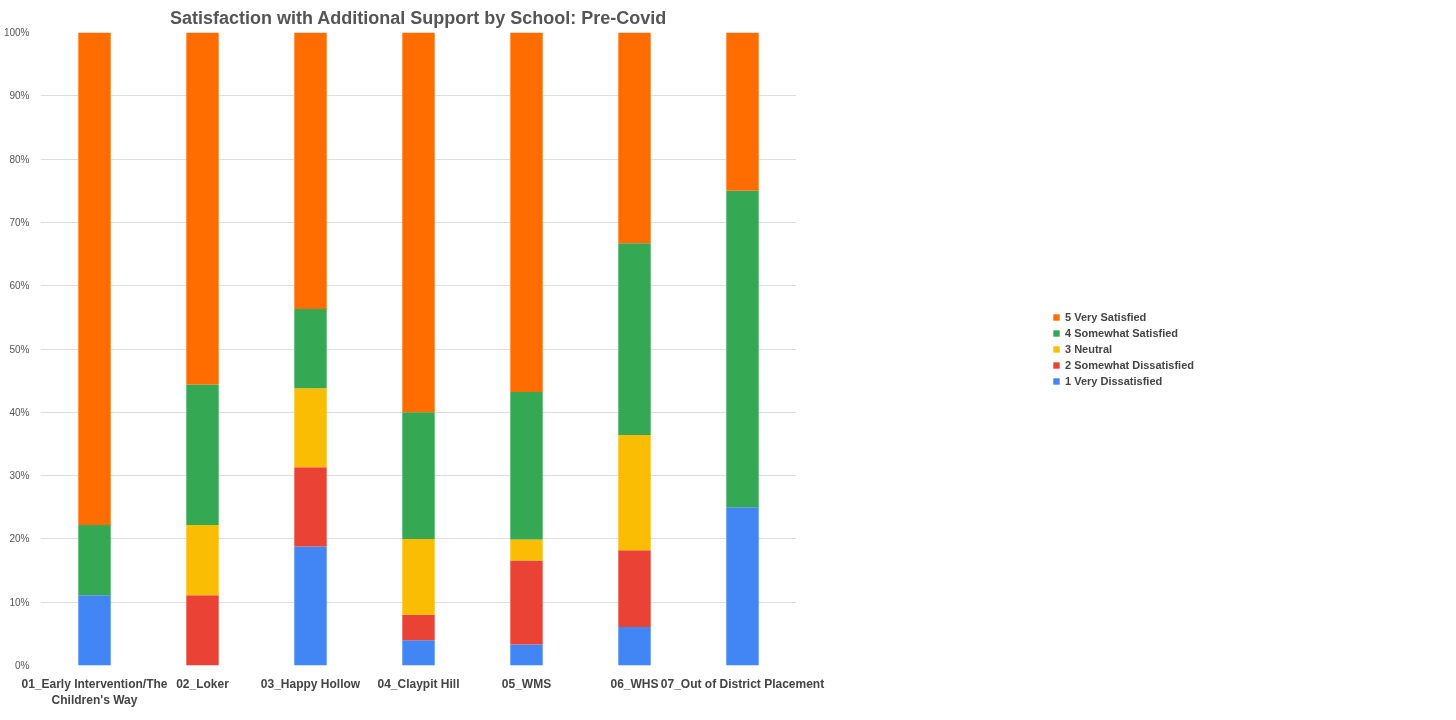 Image resolution: width=1456 pixels, height=720 pixels. Describe the element at coordinates (19, 476) in the screenshot. I see `y-tick-label: 30%` at that location.